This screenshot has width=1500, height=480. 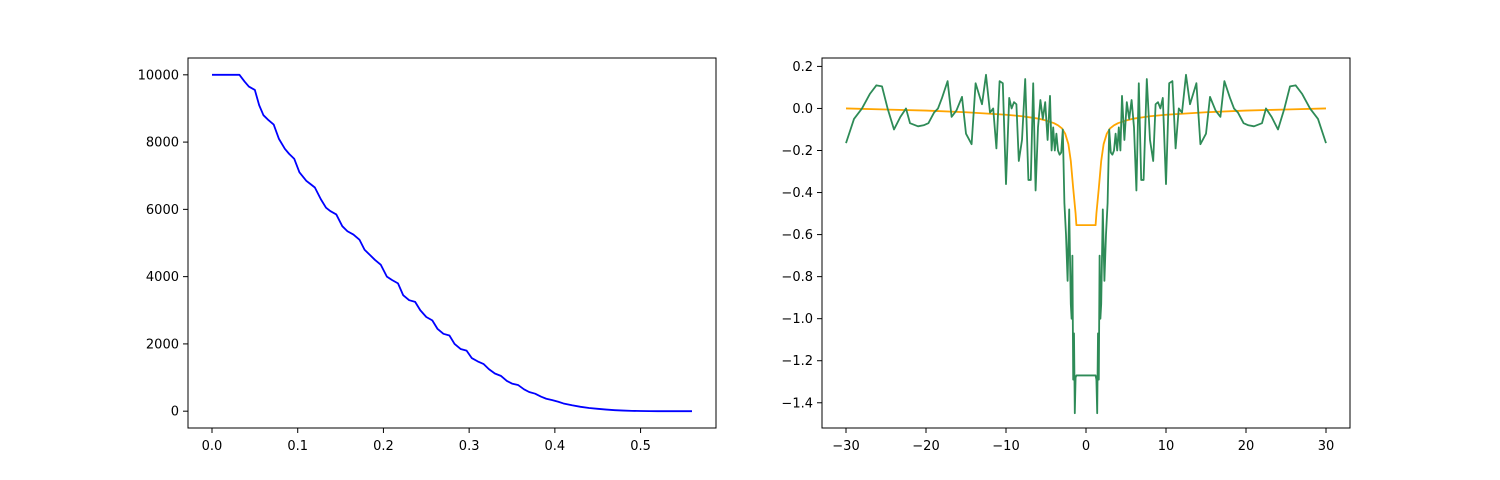 I want to click on y-tick-label: 8000, so click(x=162, y=143).